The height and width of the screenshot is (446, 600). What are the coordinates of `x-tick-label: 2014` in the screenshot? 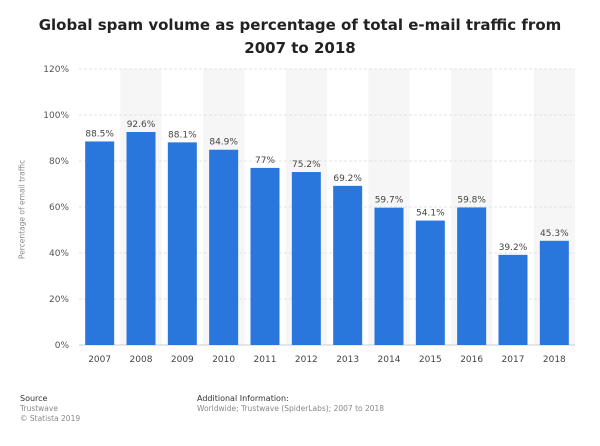 It's located at (389, 360).